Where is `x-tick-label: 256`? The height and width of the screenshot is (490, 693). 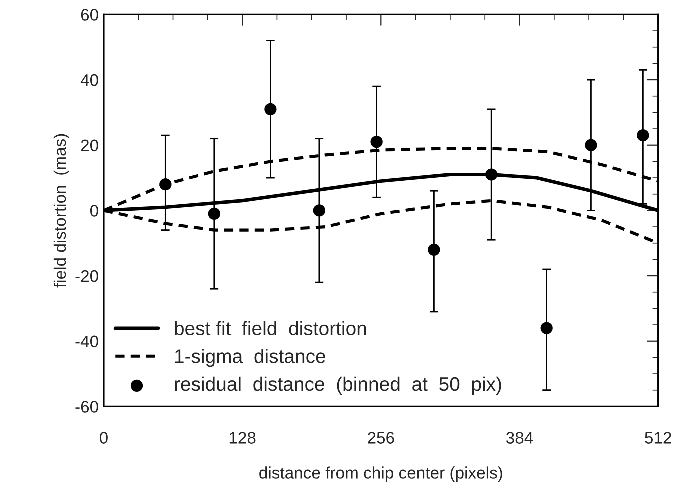 x-tick-label: 256 is located at coordinates (381, 438).